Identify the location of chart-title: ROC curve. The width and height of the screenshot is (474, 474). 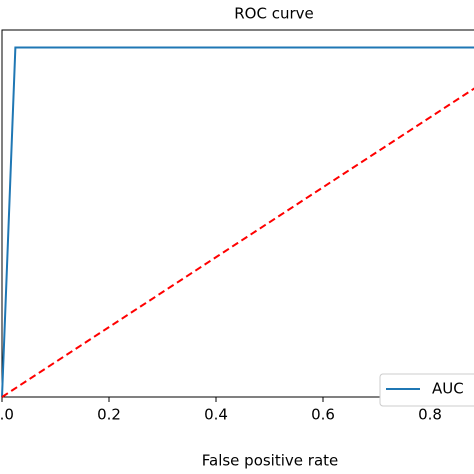
(274, 14).